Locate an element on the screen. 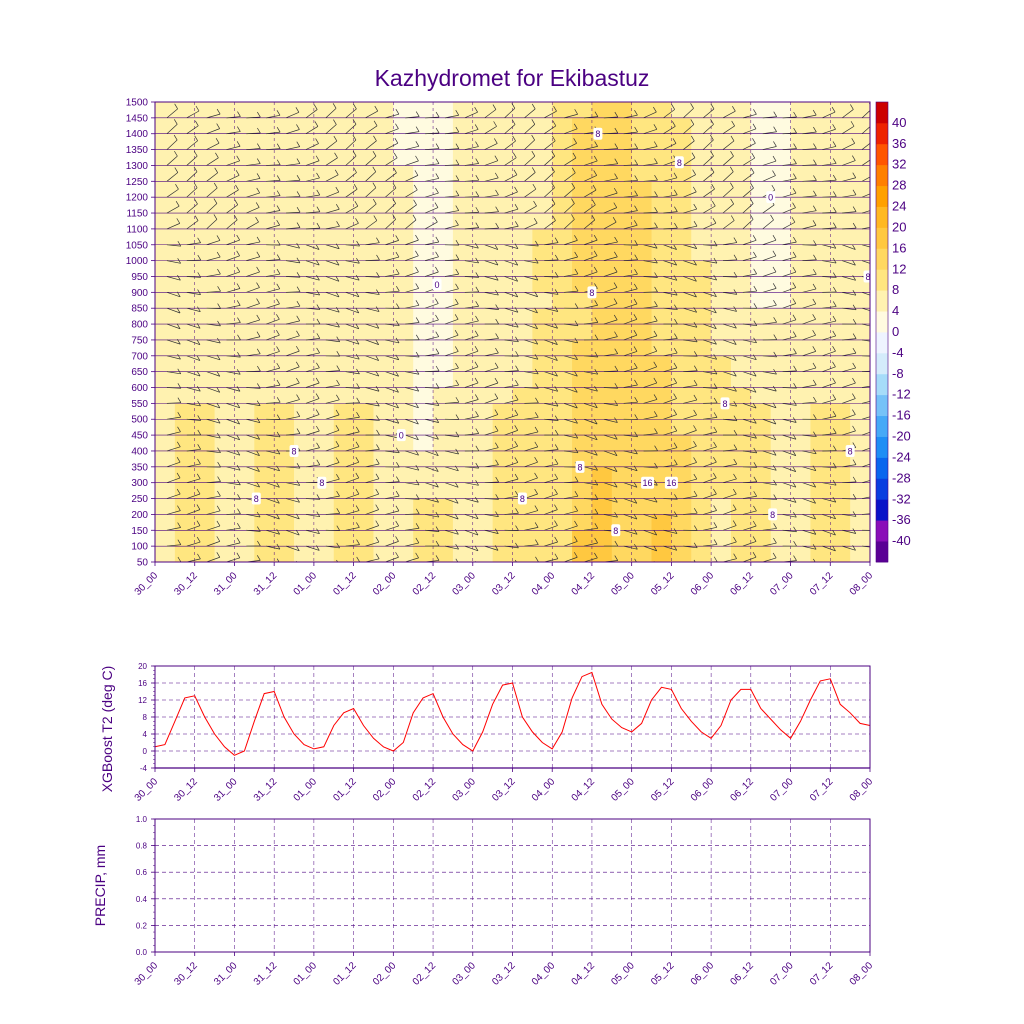 The width and height of the screenshot is (1024, 1024). colorbar-label: 8 is located at coordinates (895, 289).